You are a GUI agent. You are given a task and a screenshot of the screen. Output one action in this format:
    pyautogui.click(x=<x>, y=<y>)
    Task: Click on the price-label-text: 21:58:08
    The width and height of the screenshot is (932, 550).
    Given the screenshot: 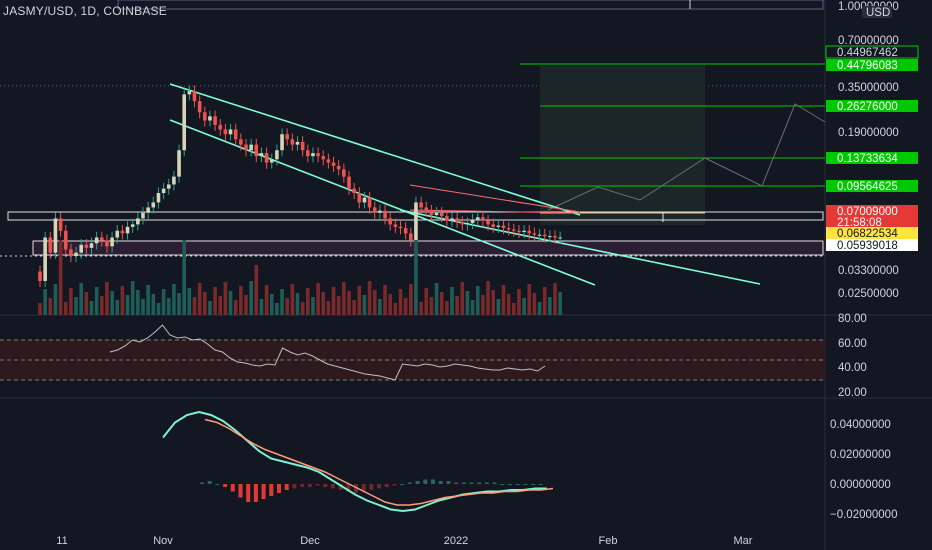 What is the action you would take?
    pyautogui.click(x=859, y=223)
    